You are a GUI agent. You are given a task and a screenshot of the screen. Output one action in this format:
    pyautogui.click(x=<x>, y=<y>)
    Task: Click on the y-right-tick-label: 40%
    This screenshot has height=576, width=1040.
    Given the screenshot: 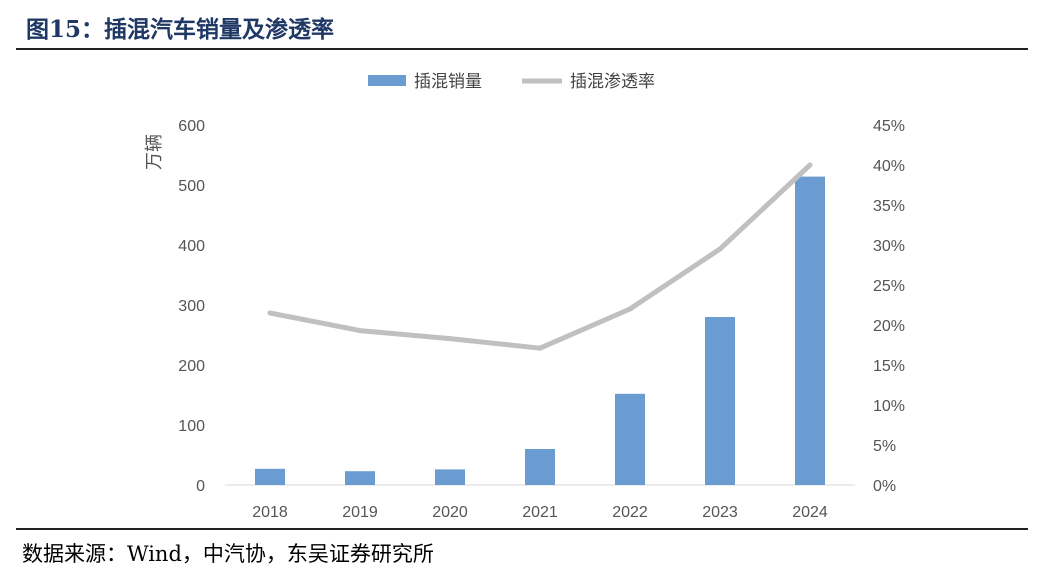 What is the action you would take?
    pyautogui.click(x=889, y=166)
    